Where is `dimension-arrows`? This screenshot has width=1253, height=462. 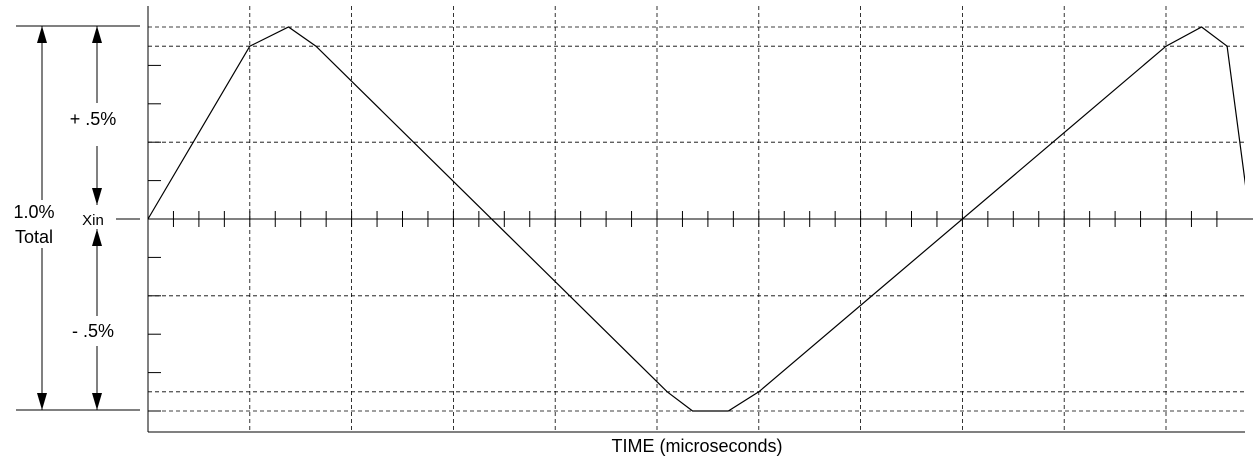
dimension-arrows is located at coordinates (69, 218).